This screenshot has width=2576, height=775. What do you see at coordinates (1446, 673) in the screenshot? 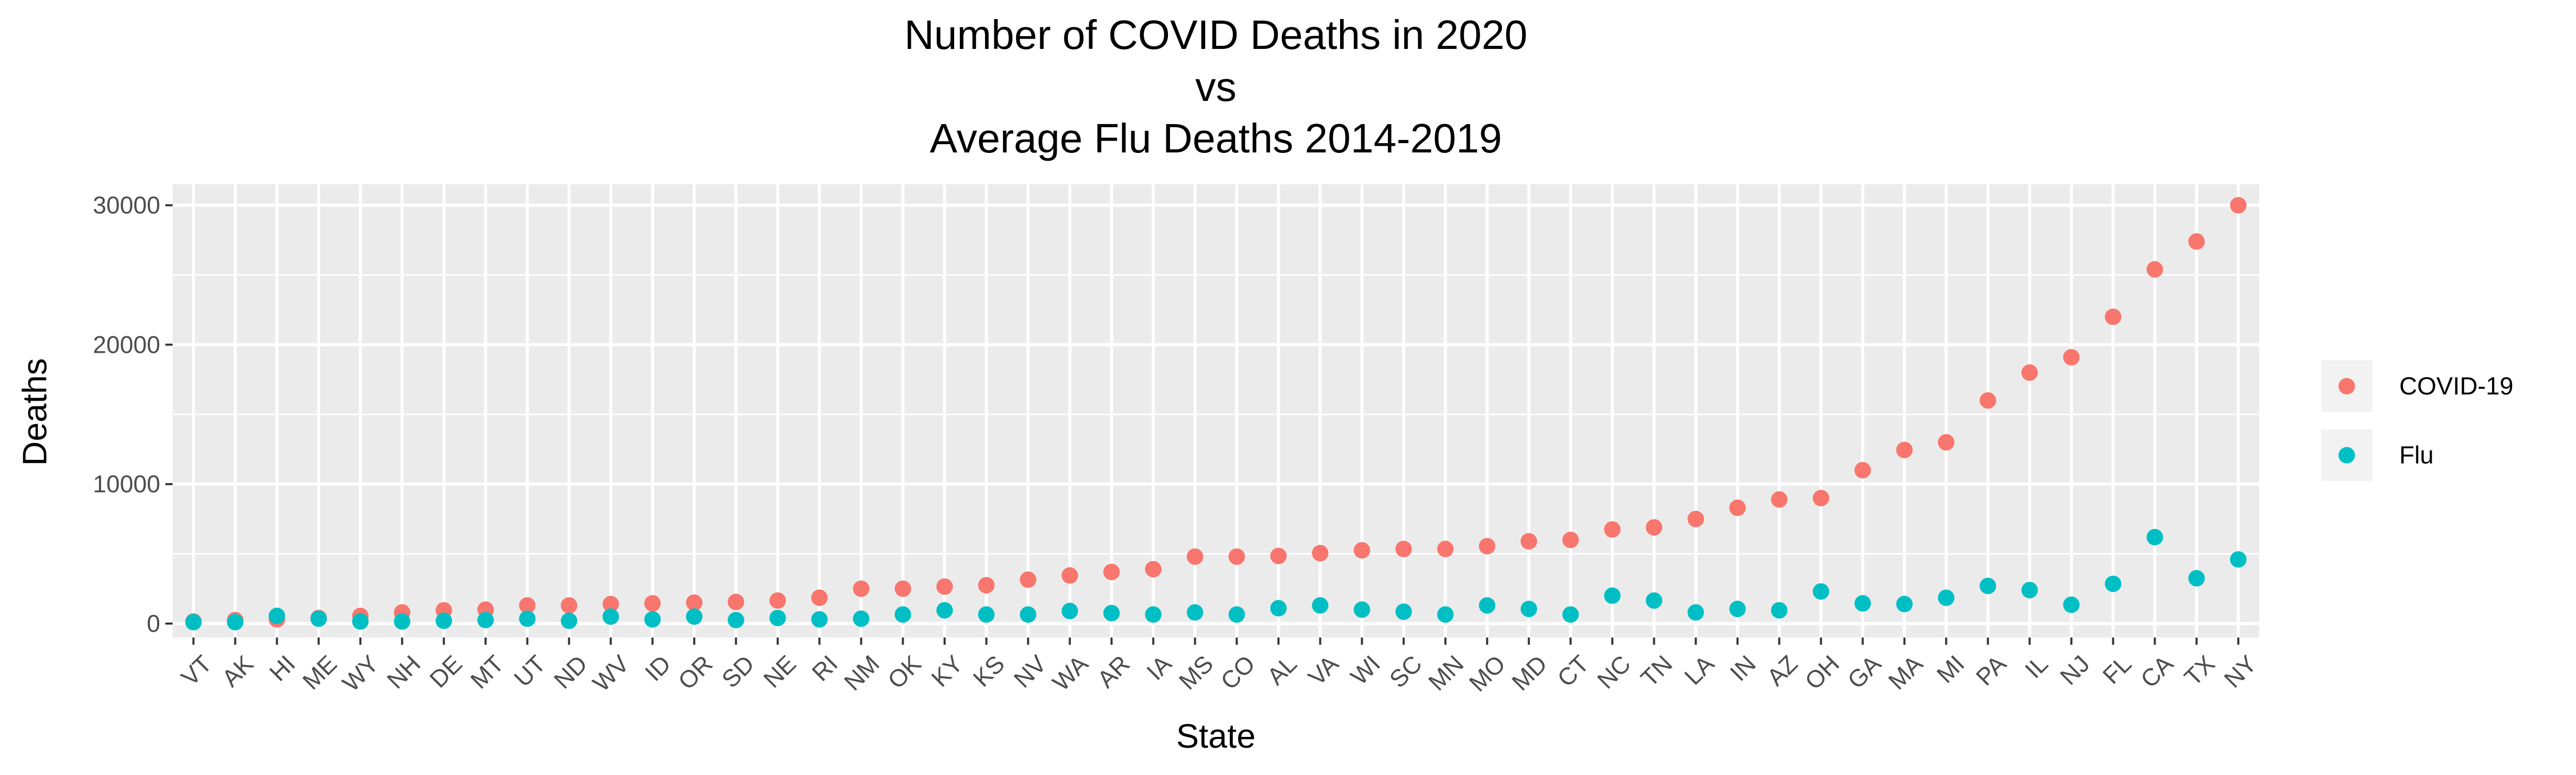
I see `x-tick-label: MN` at bounding box center [1446, 673].